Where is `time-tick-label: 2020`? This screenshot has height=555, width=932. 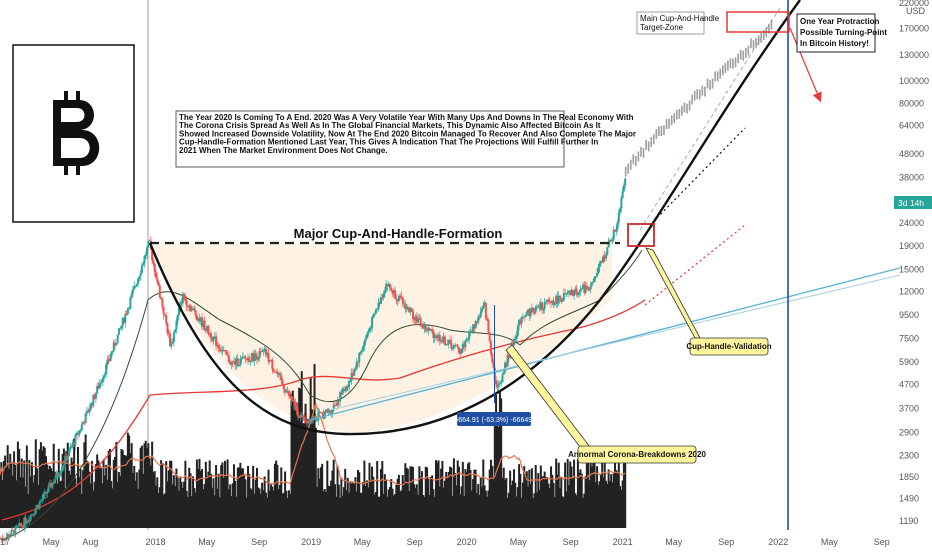 time-tick-label: 2020 is located at coordinates (467, 542).